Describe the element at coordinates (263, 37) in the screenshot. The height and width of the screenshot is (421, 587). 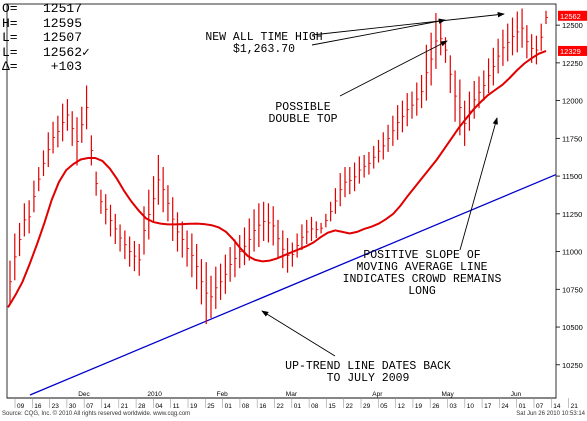
I see `annotation-text: NEW ALL TIME HIGH` at that location.